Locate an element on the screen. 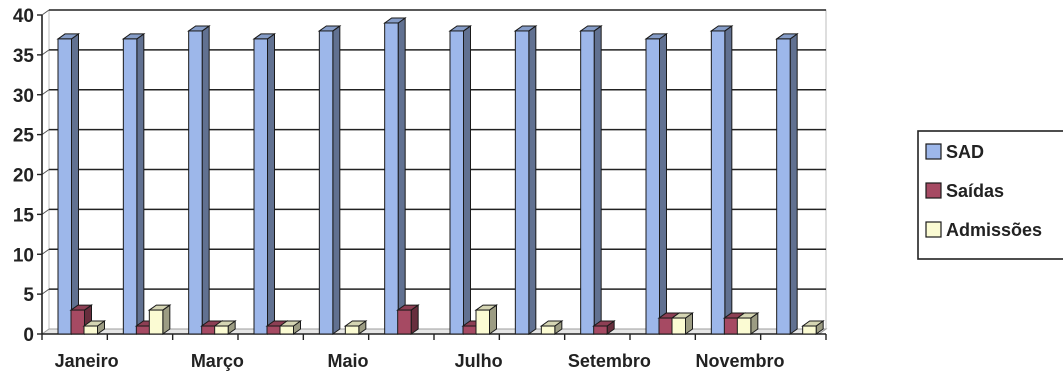  y-tick-label: 30 is located at coordinates (23, 96).